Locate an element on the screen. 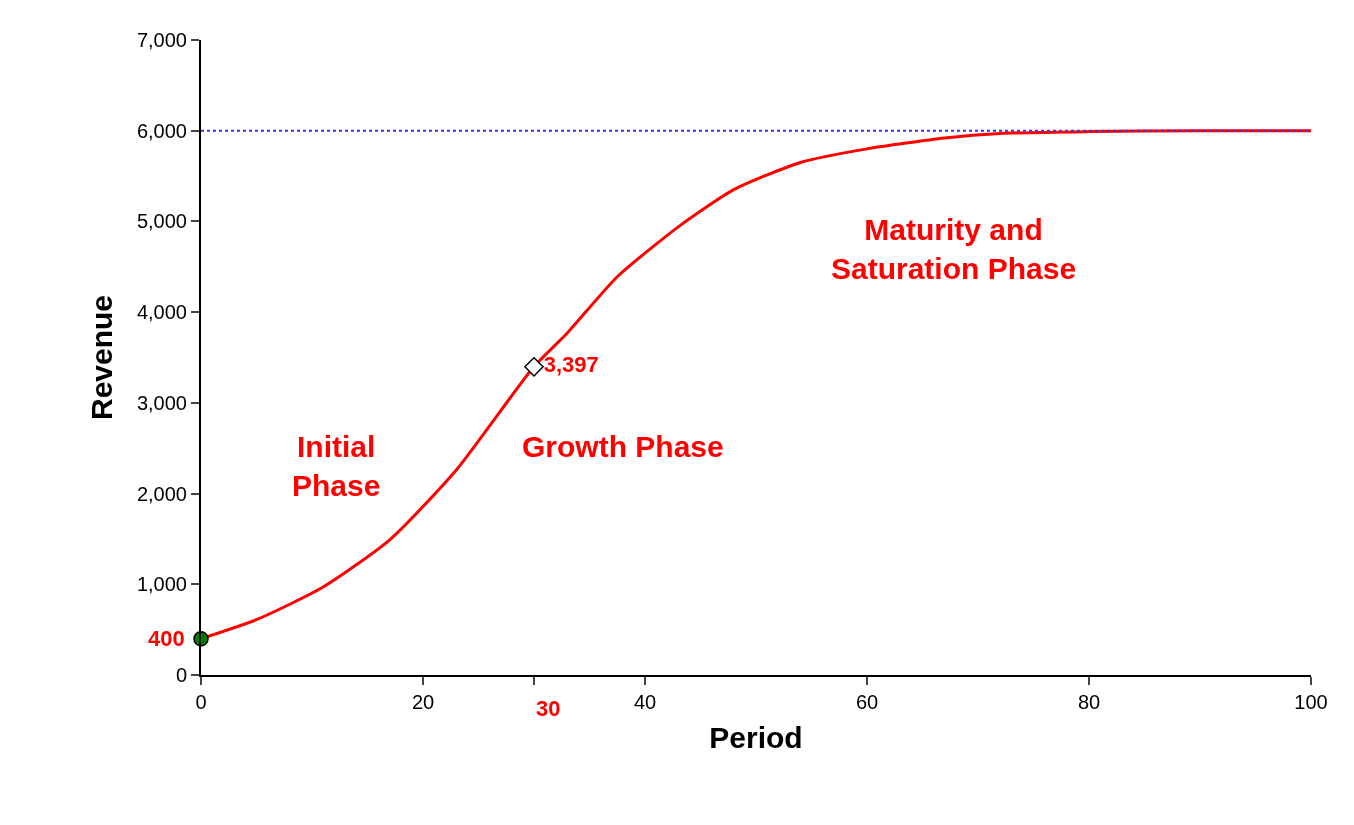  y-tick-label: 6,000 is located at coordinates (161, 130).